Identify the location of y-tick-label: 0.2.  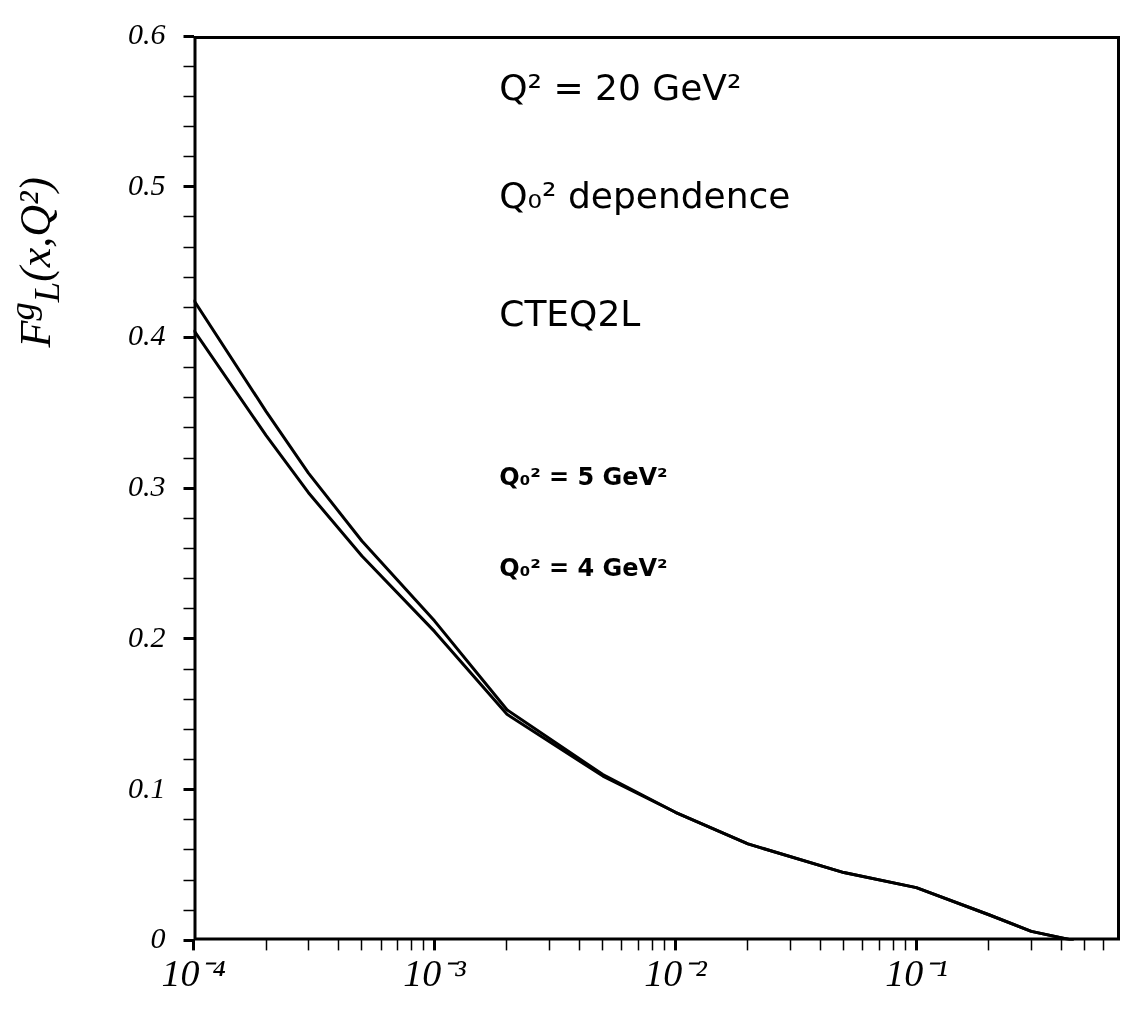
(147, 636).